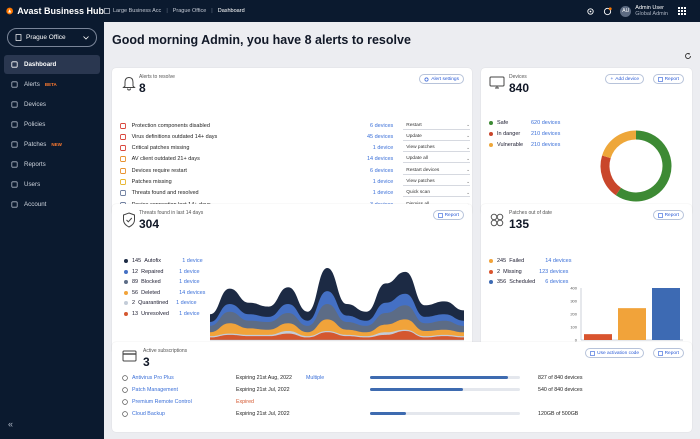 This screenshot has width=700, height=439. I want to click on sidebar-item-devices: Devices, so click(52, 104).